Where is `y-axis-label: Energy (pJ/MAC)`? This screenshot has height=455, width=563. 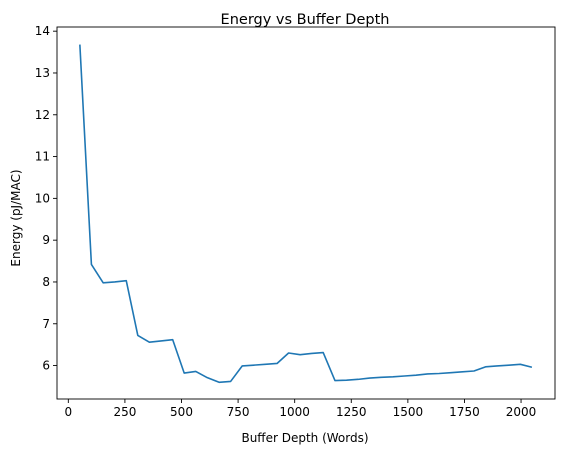 y-axis-label: Energy (pJ/MAC) is located at coordinates (16, 217).